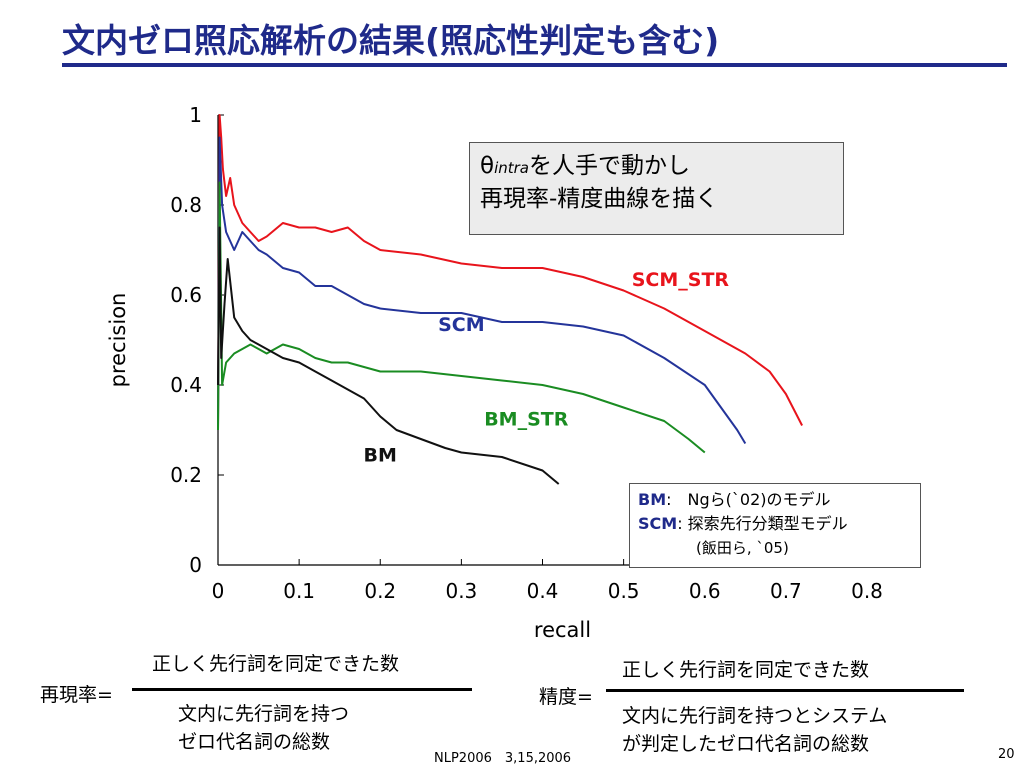 The image size is (1024, 768). What do you see at coordinates (186, 205) in the screenshot?
I see `y-tick-label: 0.8` at bounding box center [186, 205].